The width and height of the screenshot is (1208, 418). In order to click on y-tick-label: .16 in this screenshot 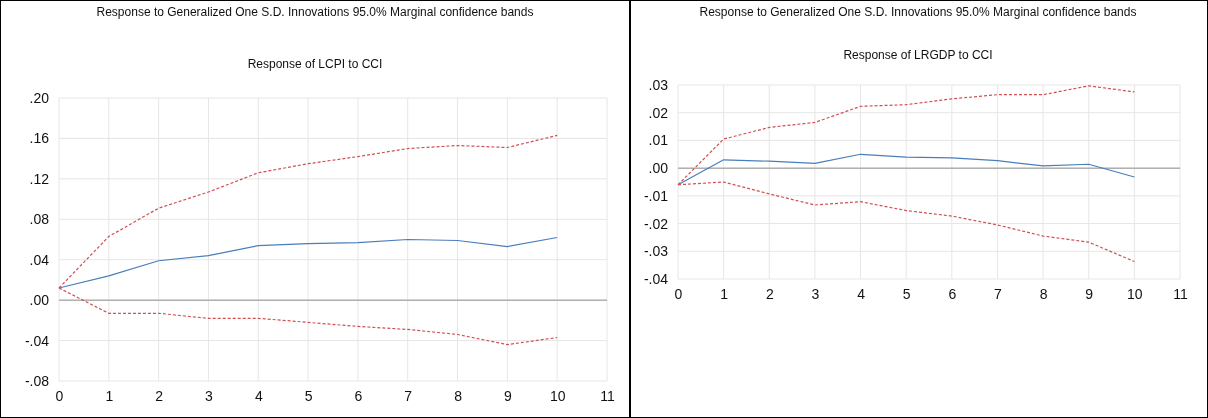, I will do `click(39, 138)`.